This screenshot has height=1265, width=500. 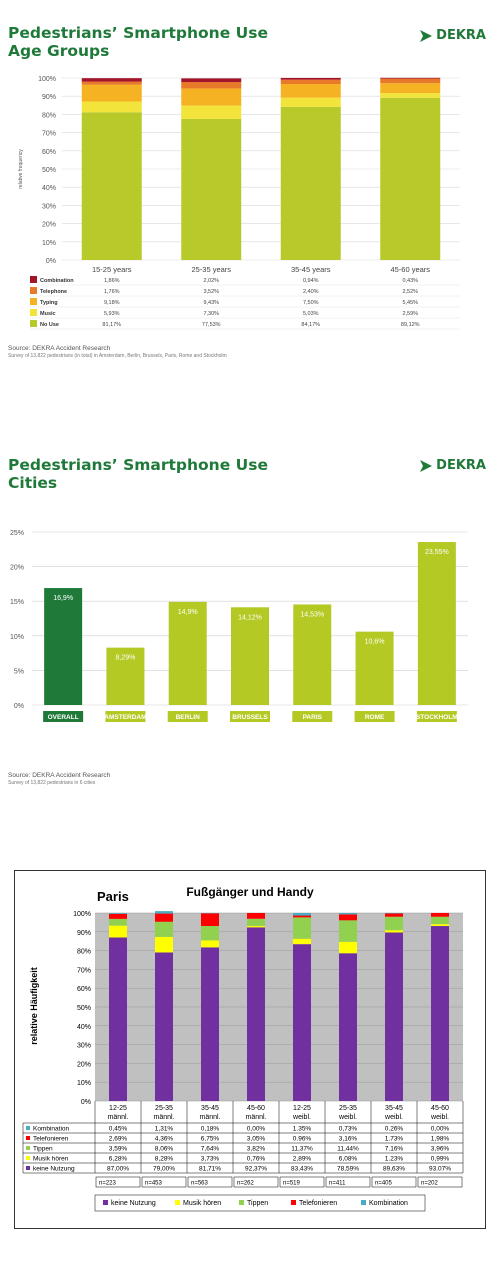 What do you see at coordinates (440, 1108) in the screenshot?
I see `x-tick-label: 45-60` at bounding box center [440, 1108].